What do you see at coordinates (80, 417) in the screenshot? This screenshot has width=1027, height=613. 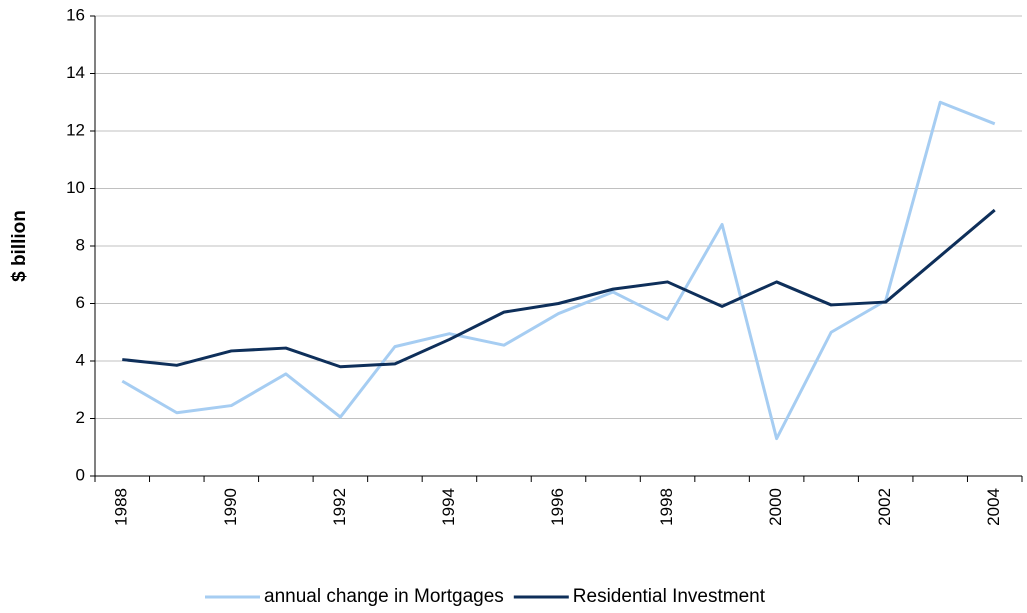 I see `y-tick-label: 2` at bounding box center [80, 417].